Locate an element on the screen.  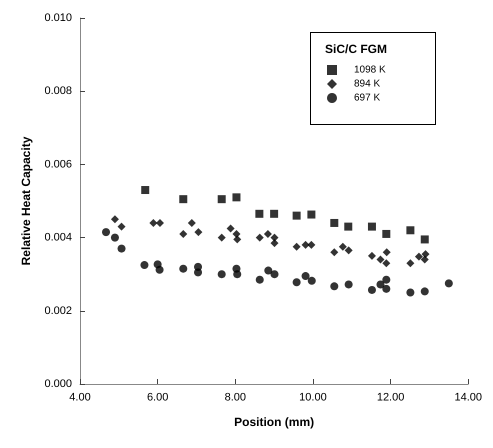
legend-label: 894 K is located at coordinates (367, 84).